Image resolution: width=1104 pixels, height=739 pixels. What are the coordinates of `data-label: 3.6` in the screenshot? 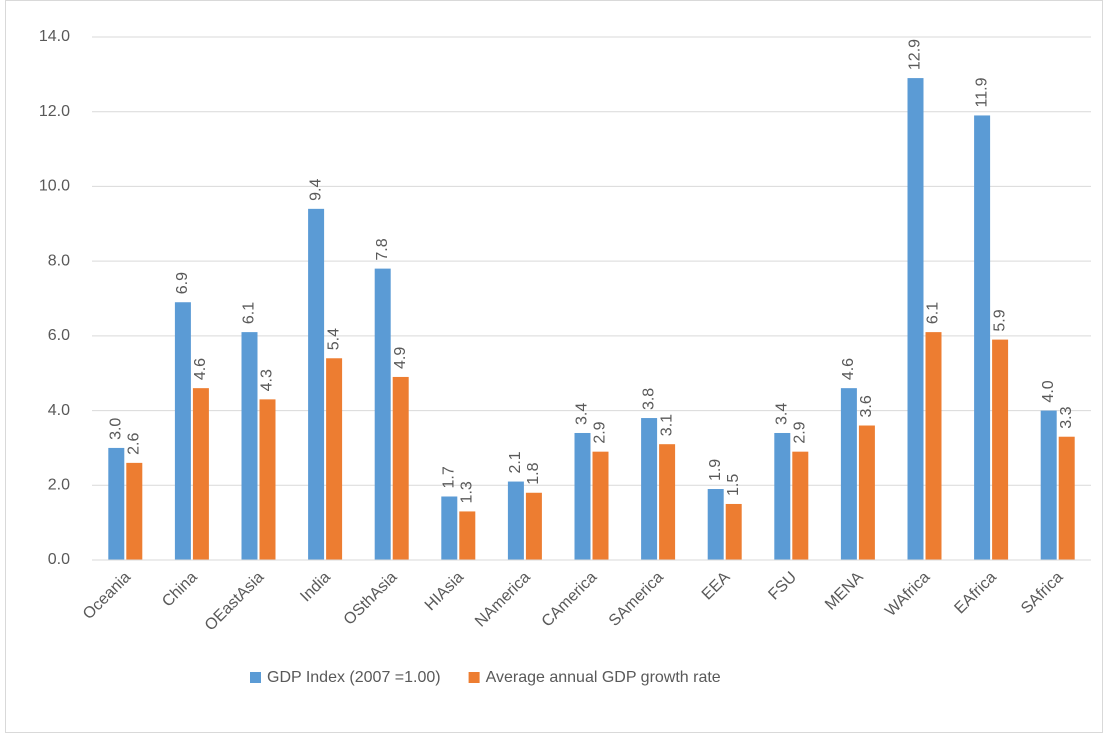 It's located at (866, 406).